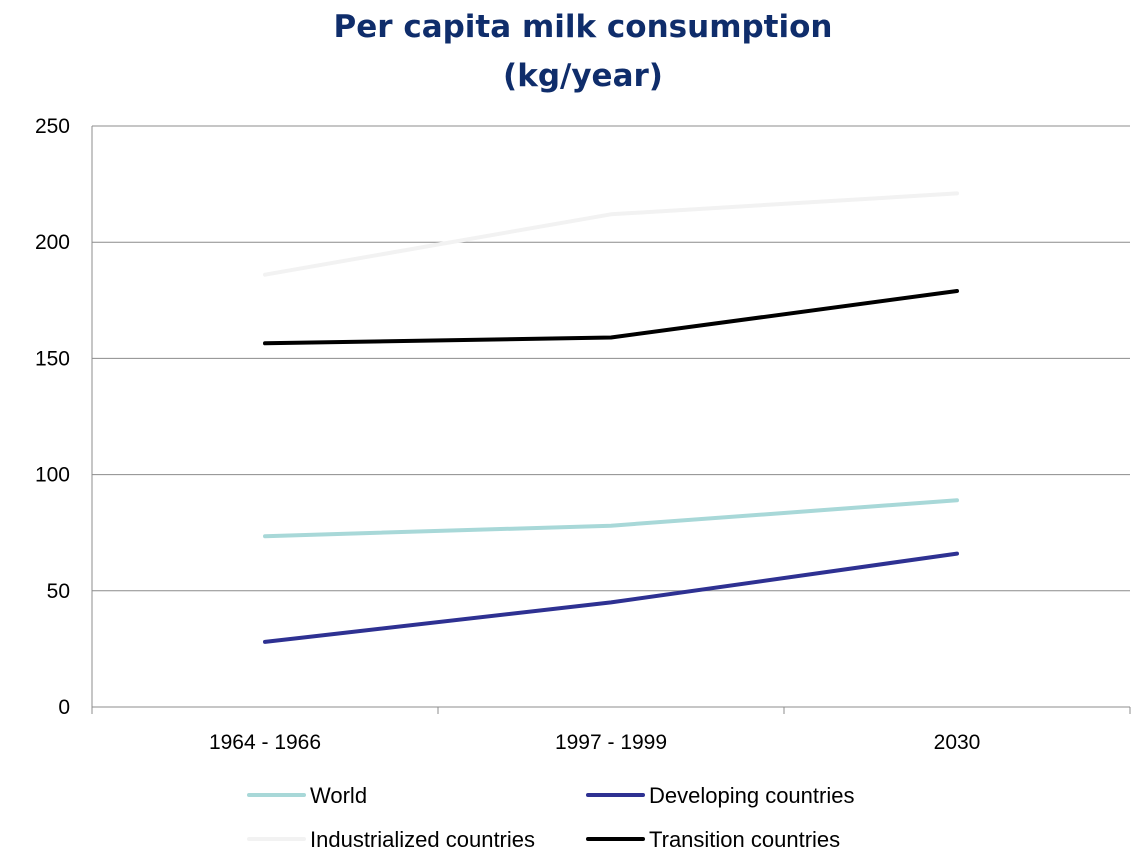 The height and width of the screenshot is (856, 1132). Describe the element at coordinates (611, 317) in the screenshot. I see `series-line-transition-countries` at that location.